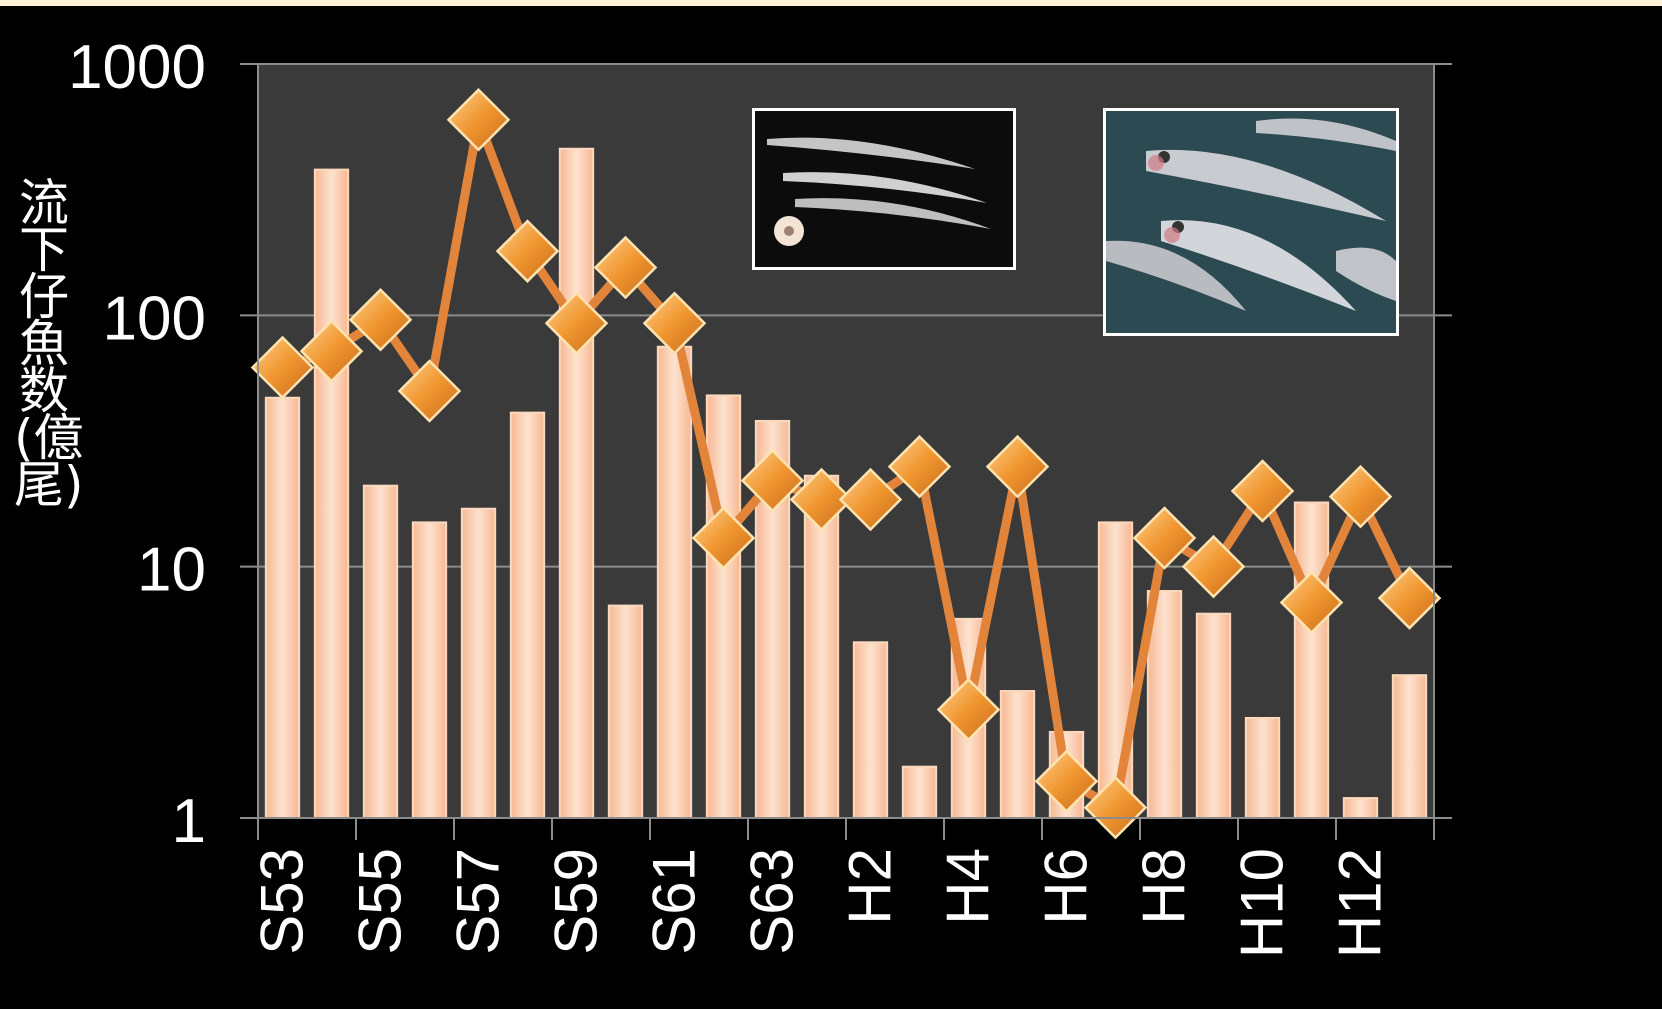 The image size is (1662, 1009). What do you see at coordinates (968, 886) in the screenshot?
I see `x-tick-label: H4` at bounding box center [968, 886].